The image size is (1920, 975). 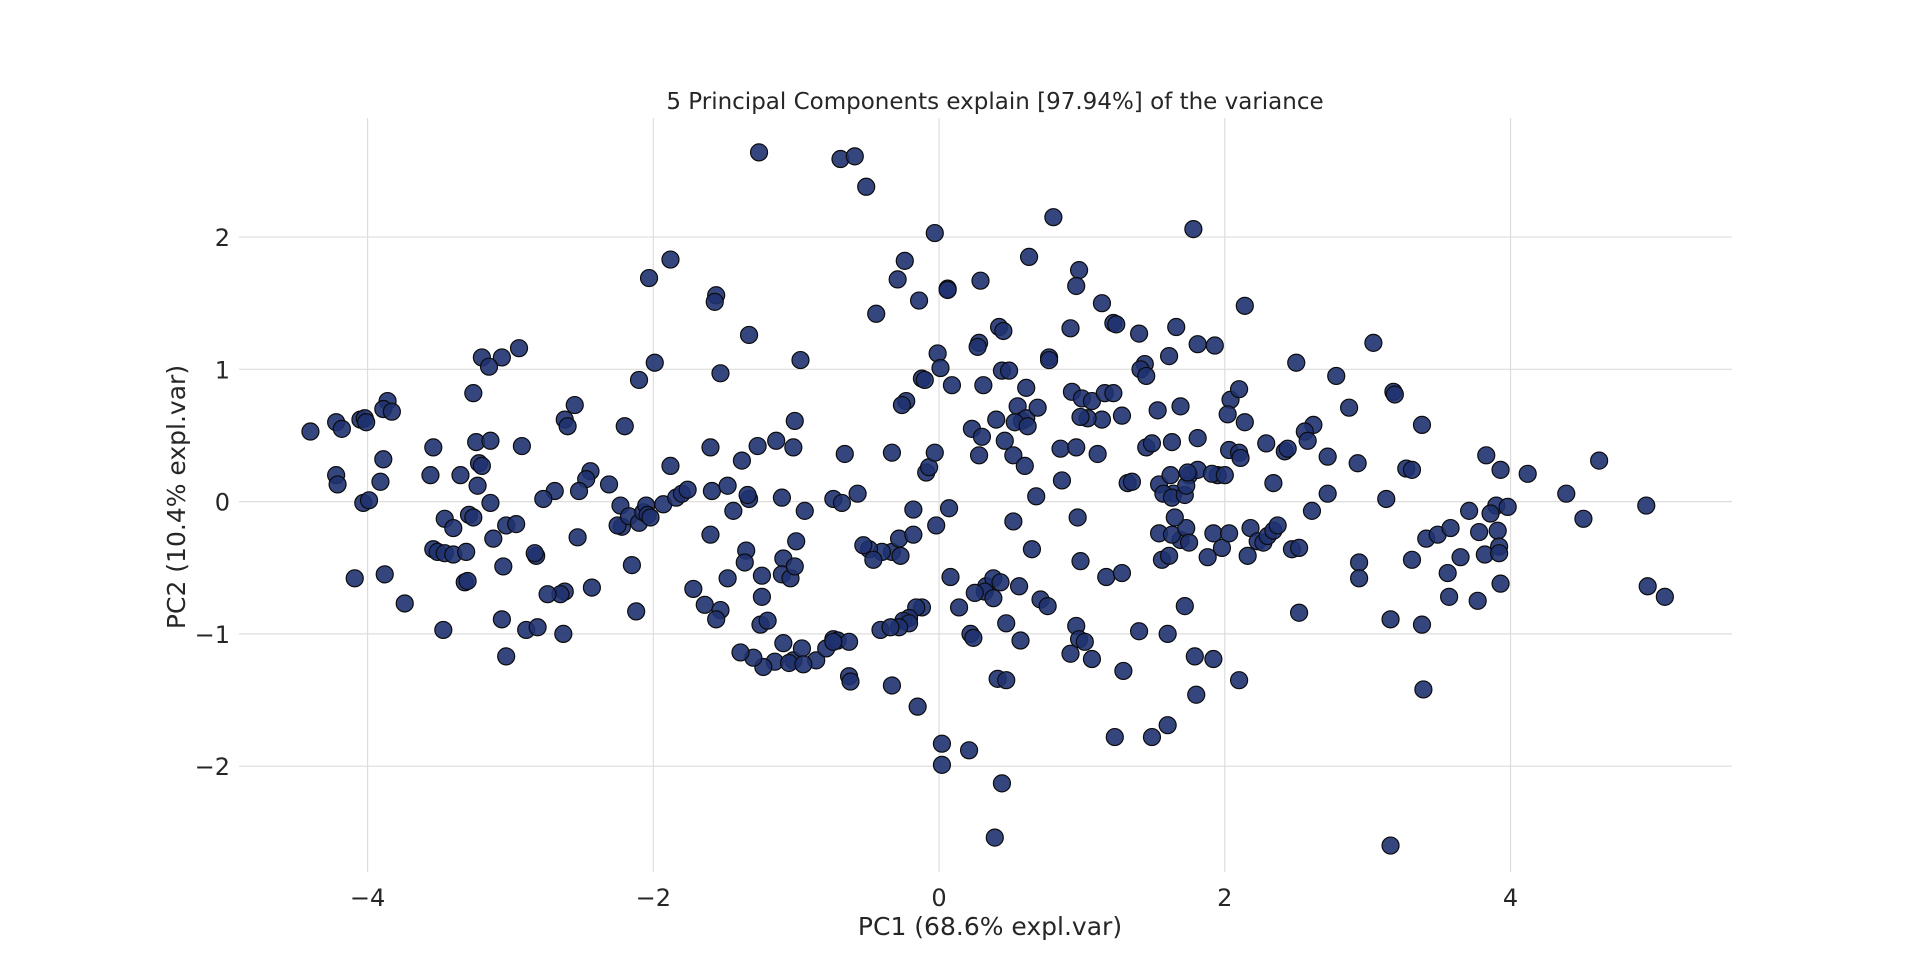 What do you see at coordinates (938, 898) in the screenshot?
I see `x-tick-label: 0` at bounding box center [938, 898].